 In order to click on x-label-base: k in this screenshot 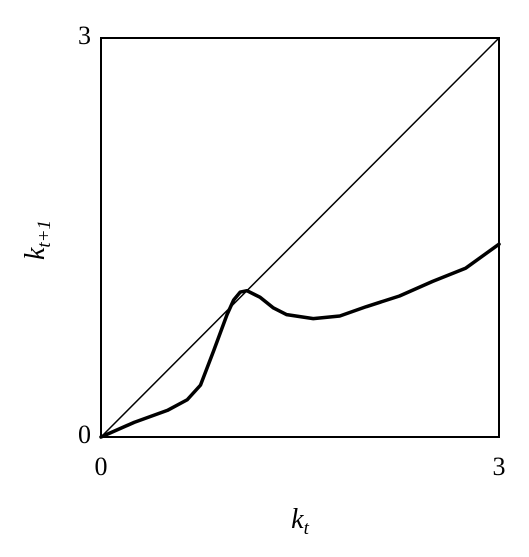, I will do `click(297, 519)`.